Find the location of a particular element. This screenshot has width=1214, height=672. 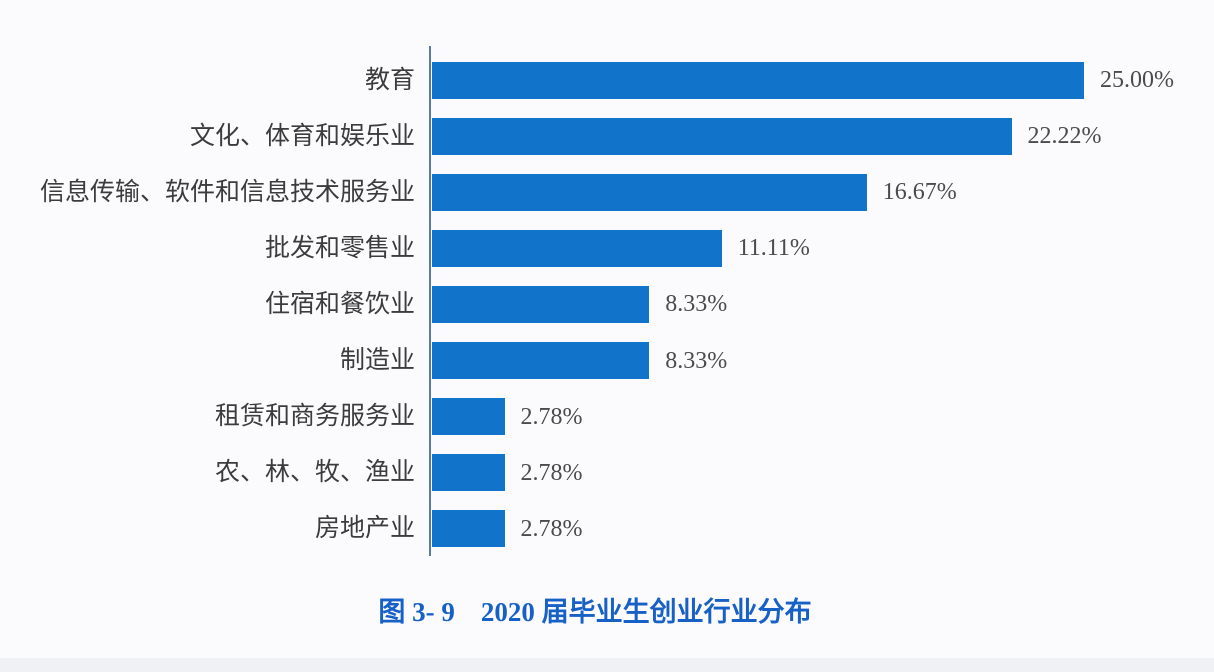

category-label: 信息传输、软件和信息技术服务业 is located at coordinates (227, 192).